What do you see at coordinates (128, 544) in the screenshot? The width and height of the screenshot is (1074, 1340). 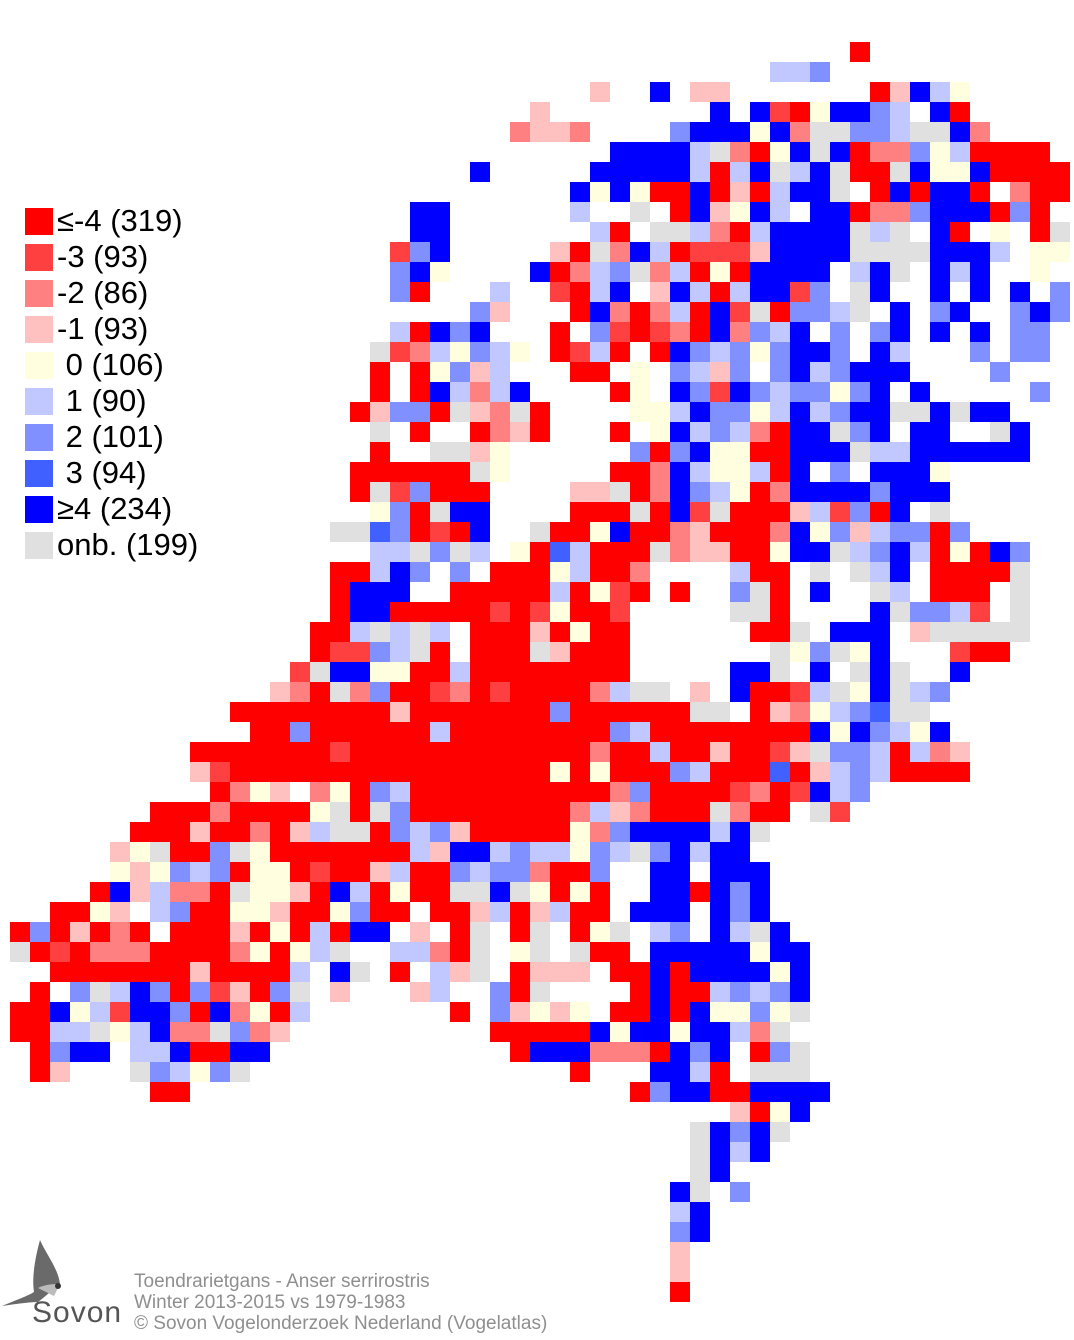 I see `legend-label: onb. (199)` at bounding box center [128, 544].